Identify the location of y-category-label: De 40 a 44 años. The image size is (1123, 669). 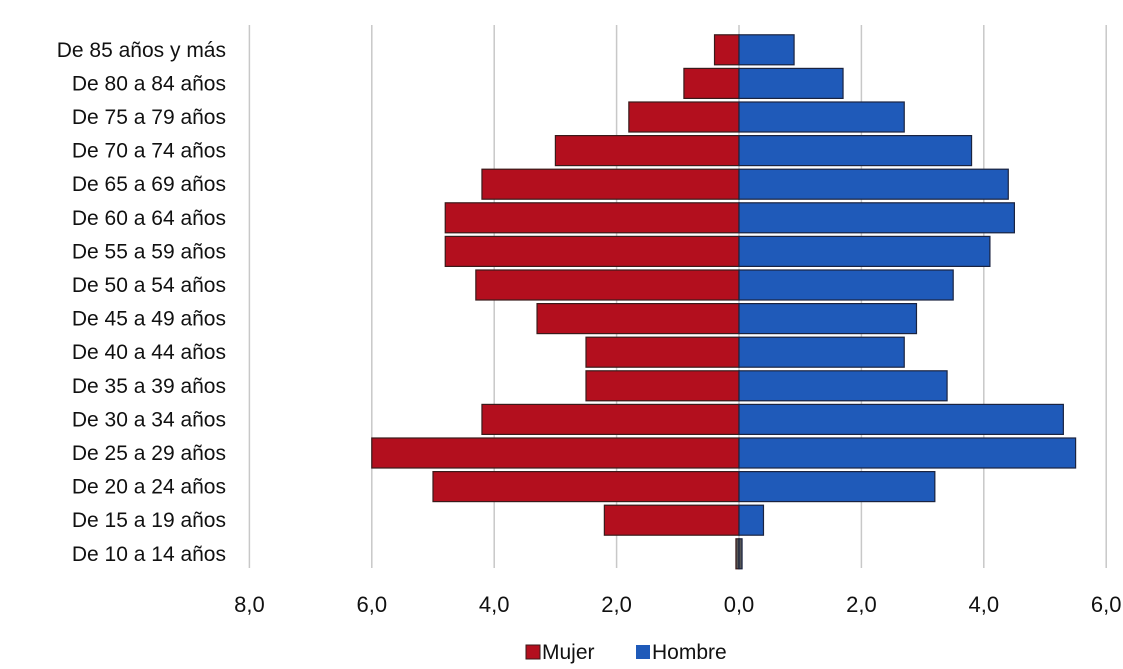
(149, 352).